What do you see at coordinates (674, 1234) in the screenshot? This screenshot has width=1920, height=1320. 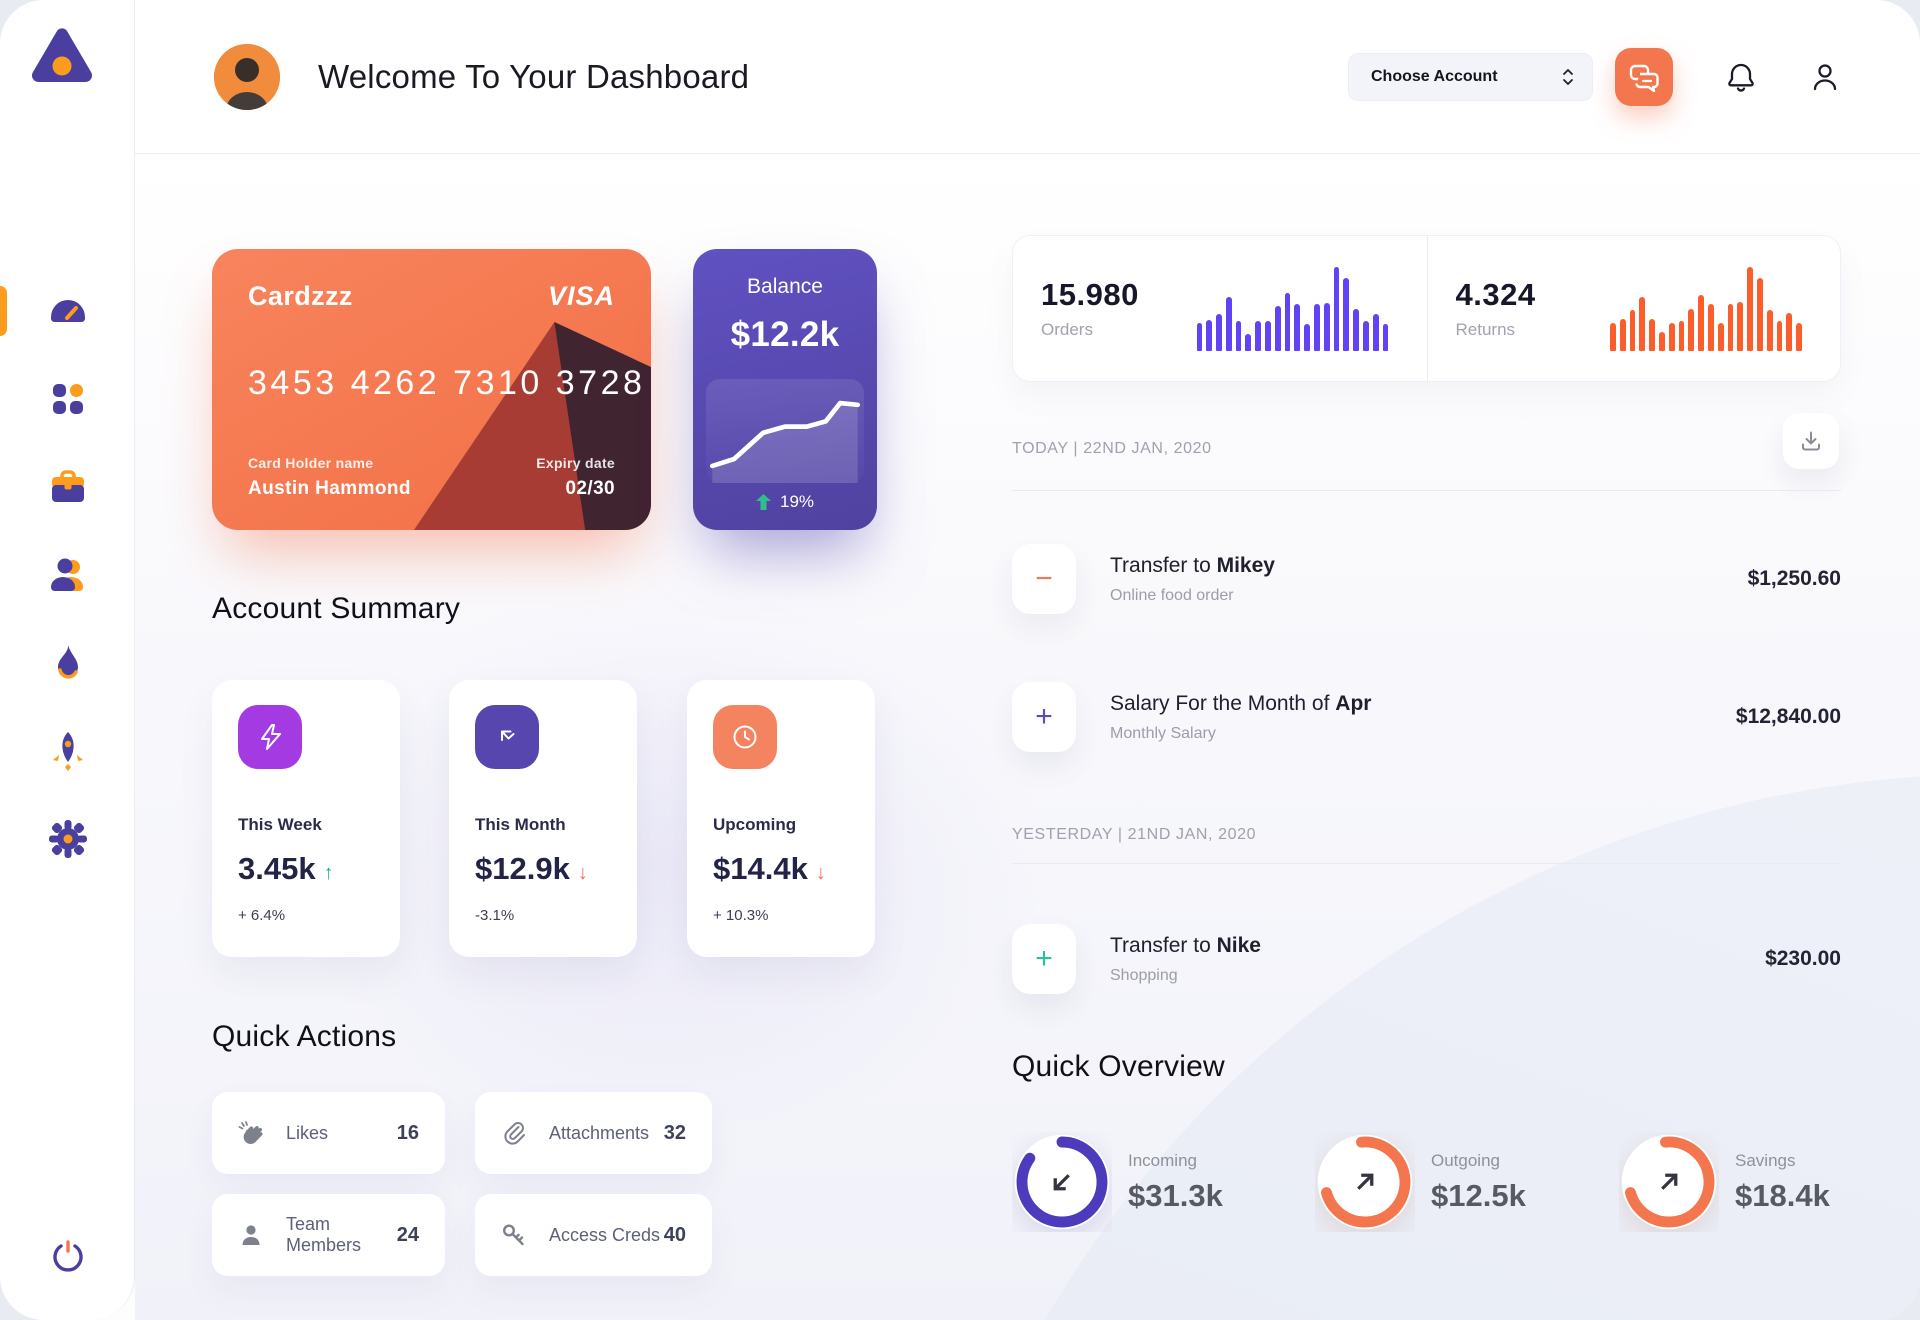 I see `quick-action-count: 40` at bounding box center [674, 1234].